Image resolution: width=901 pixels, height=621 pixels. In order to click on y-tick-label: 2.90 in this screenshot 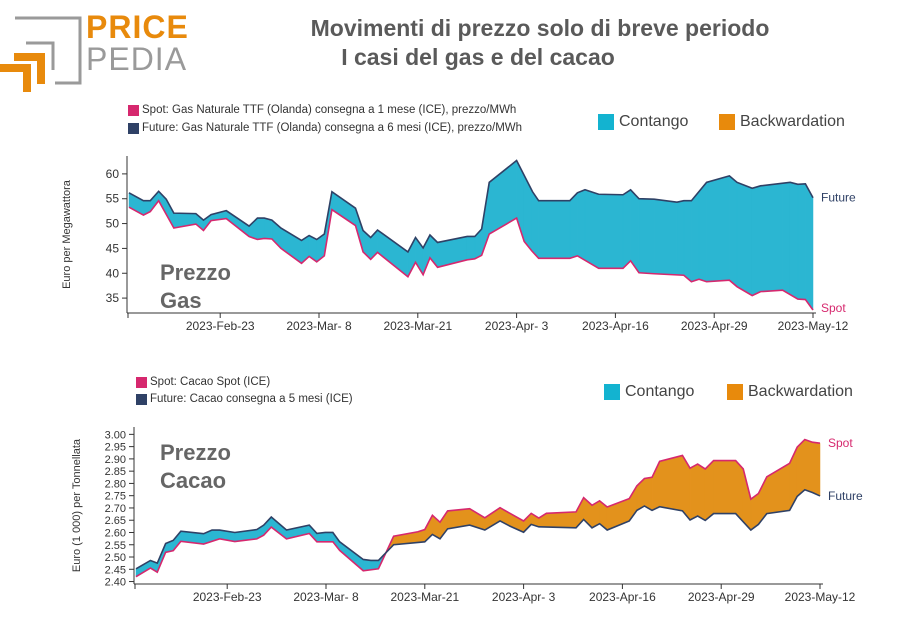, I will do `click(115, 460)`.